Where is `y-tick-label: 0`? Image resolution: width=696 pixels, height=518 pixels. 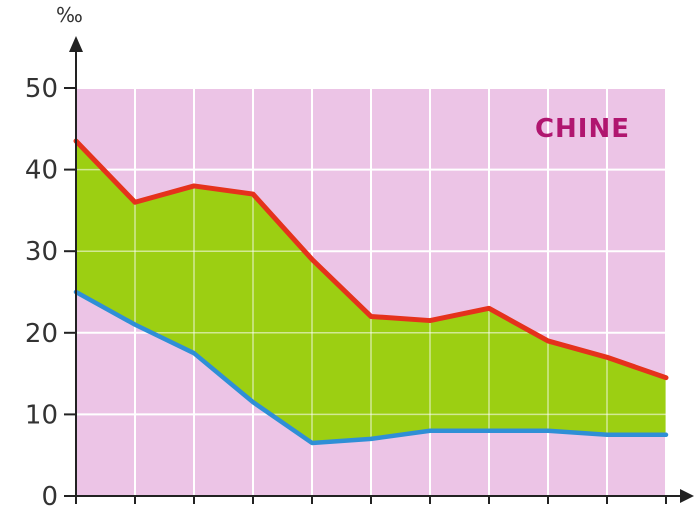
y-tick-label: 0 is located at coordinates (49, 497).